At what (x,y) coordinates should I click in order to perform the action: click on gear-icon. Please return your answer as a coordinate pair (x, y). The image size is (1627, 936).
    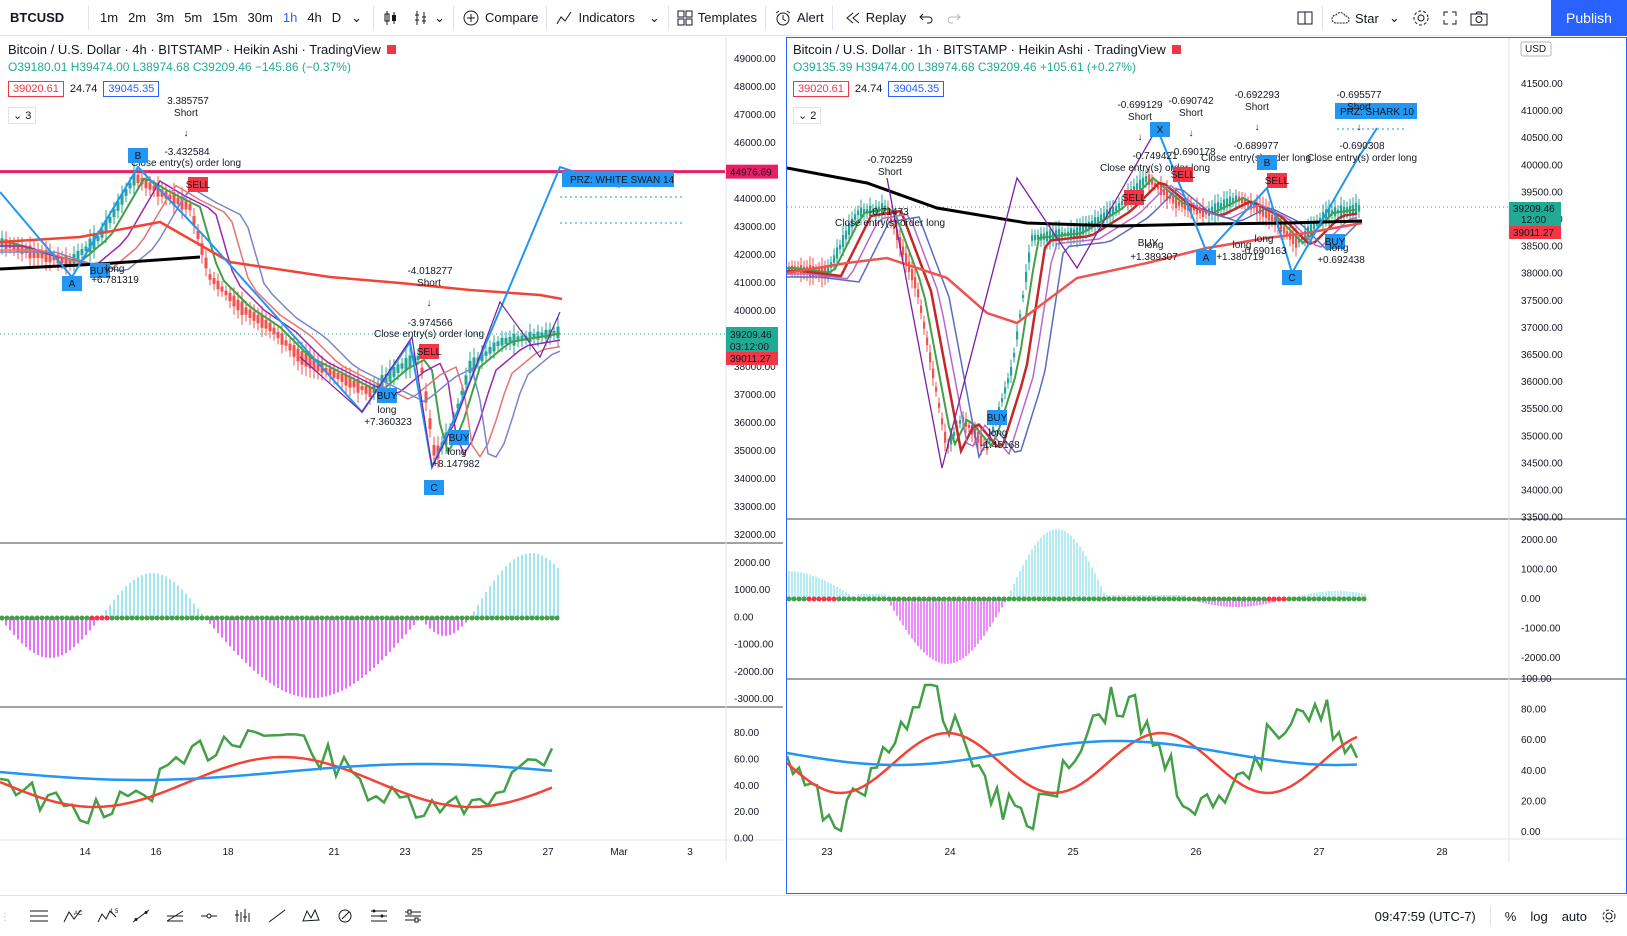
    Looking at the image, I should click on (1609, 916).